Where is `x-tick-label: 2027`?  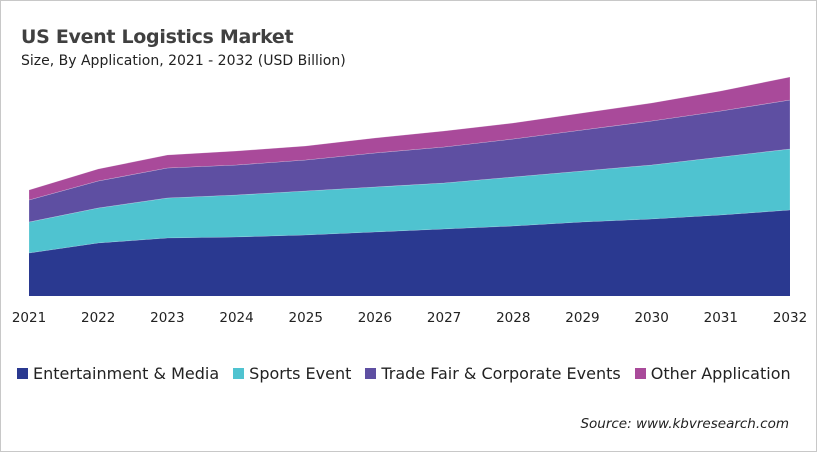 x-tick-label: 2027 is located at coordinates (444, 318).